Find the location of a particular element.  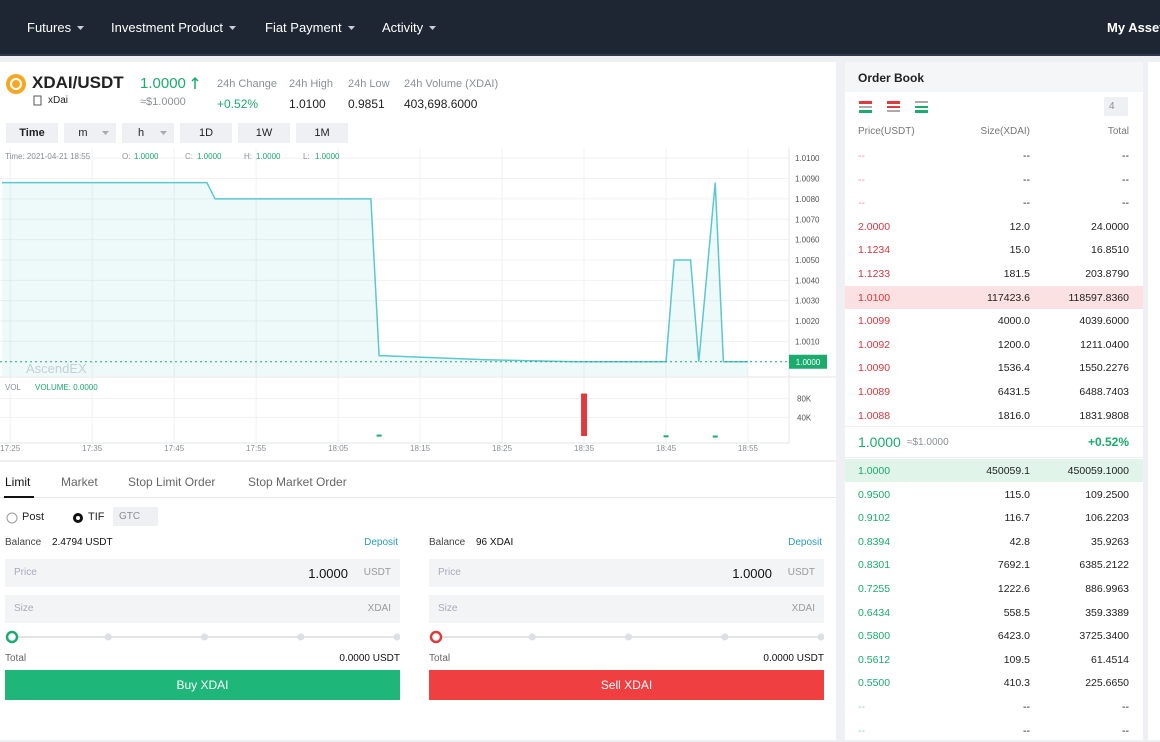

order-tab: Stop Market Order is located at coordinates (297, 482).